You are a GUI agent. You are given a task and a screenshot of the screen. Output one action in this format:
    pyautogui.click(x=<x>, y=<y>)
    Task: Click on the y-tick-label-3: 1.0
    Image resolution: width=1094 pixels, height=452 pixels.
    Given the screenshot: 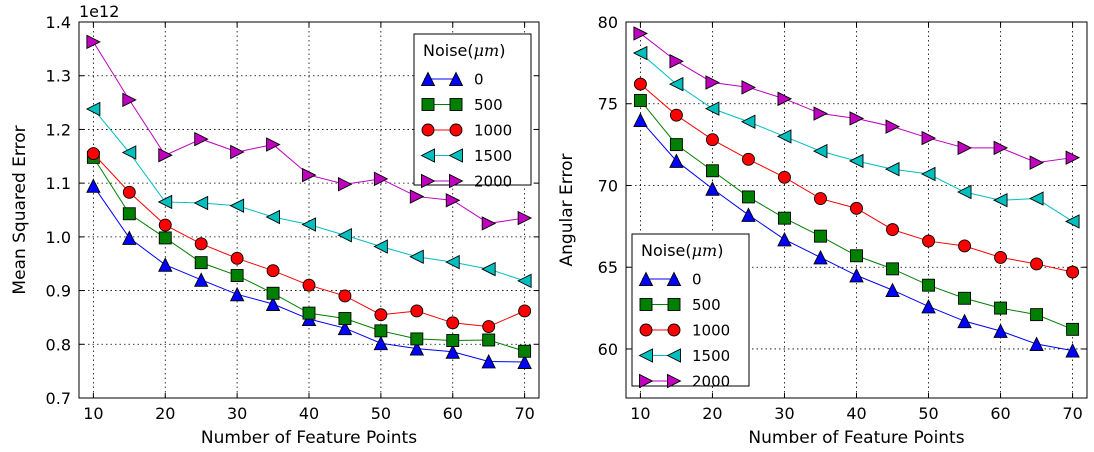 What is the action you would take?
    pyautogui.click(x=58, y=237)
    